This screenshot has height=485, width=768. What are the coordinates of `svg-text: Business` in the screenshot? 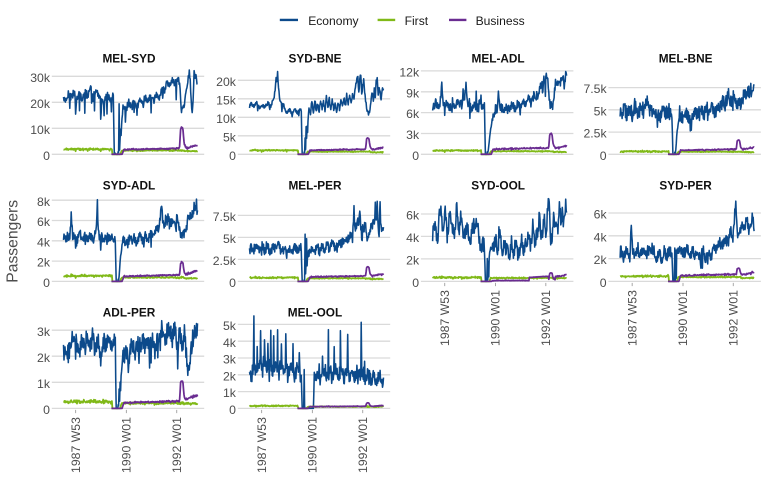 It's located at (500, 21).